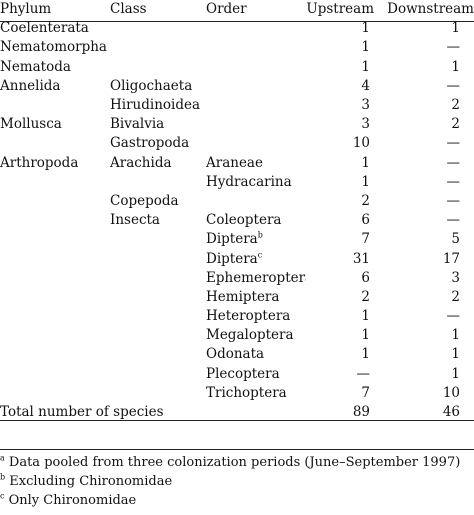 The image size is (474, 515). I want to click on header-rule, so click(237, 21).